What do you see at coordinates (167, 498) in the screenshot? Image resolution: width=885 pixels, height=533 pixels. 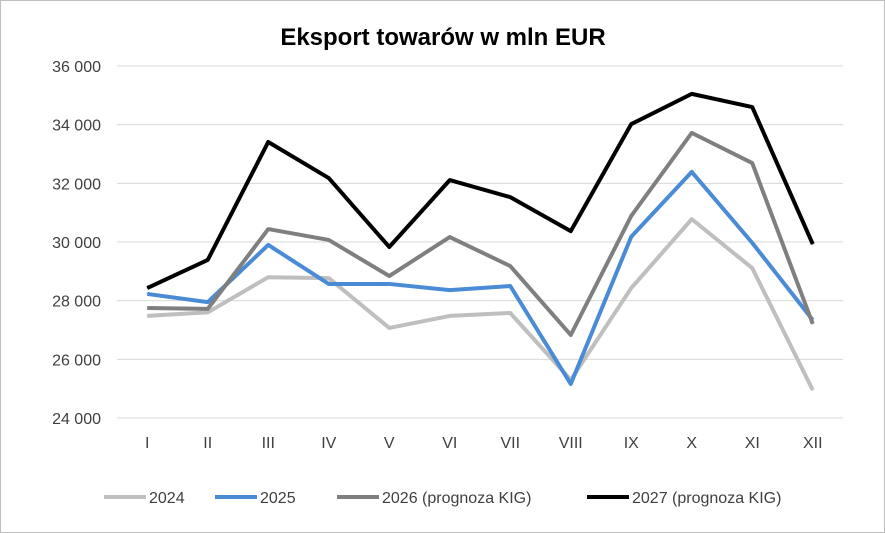 I see `legend-label: 2024` at bounding box center [167, 498].